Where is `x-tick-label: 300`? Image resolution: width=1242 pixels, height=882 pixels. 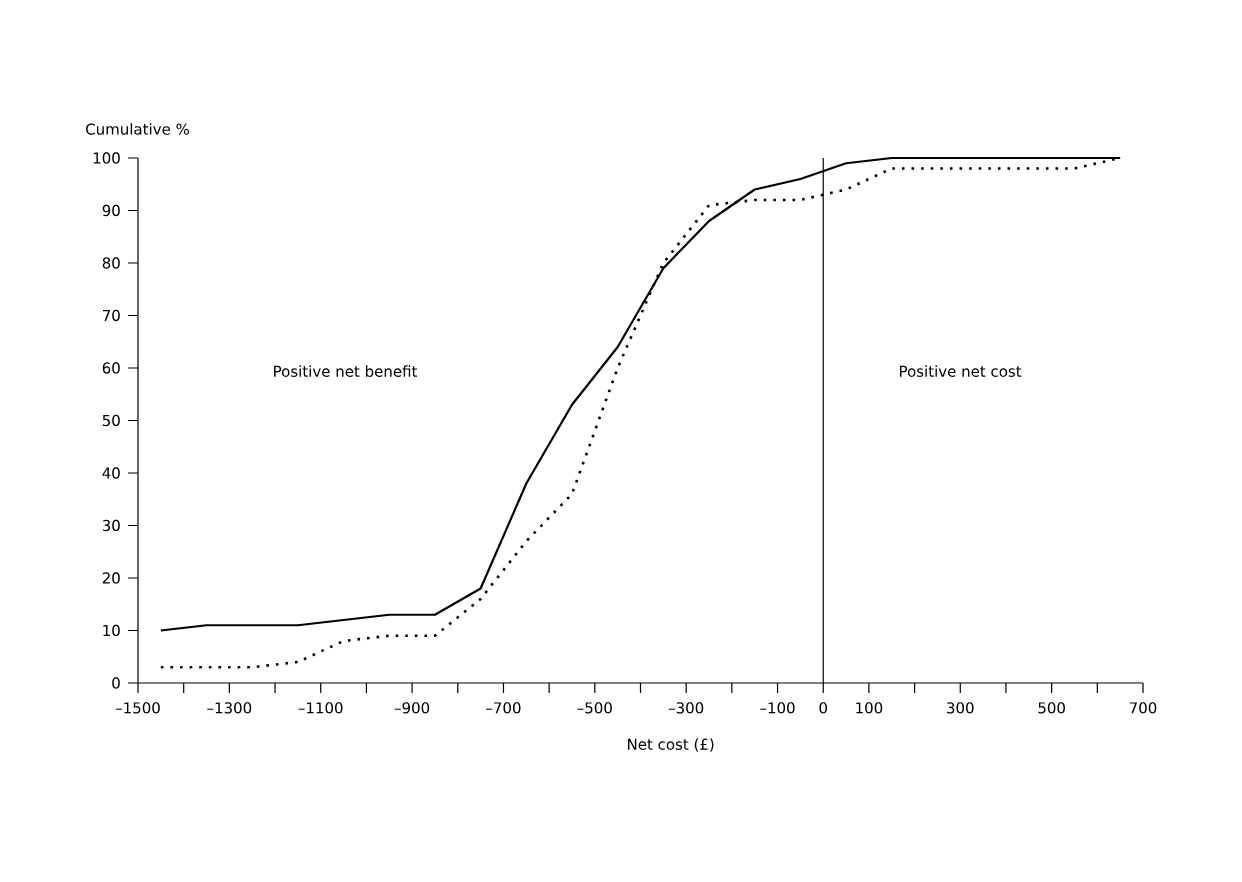
x-tick-label: 300 is located at coordinates (960, 708).